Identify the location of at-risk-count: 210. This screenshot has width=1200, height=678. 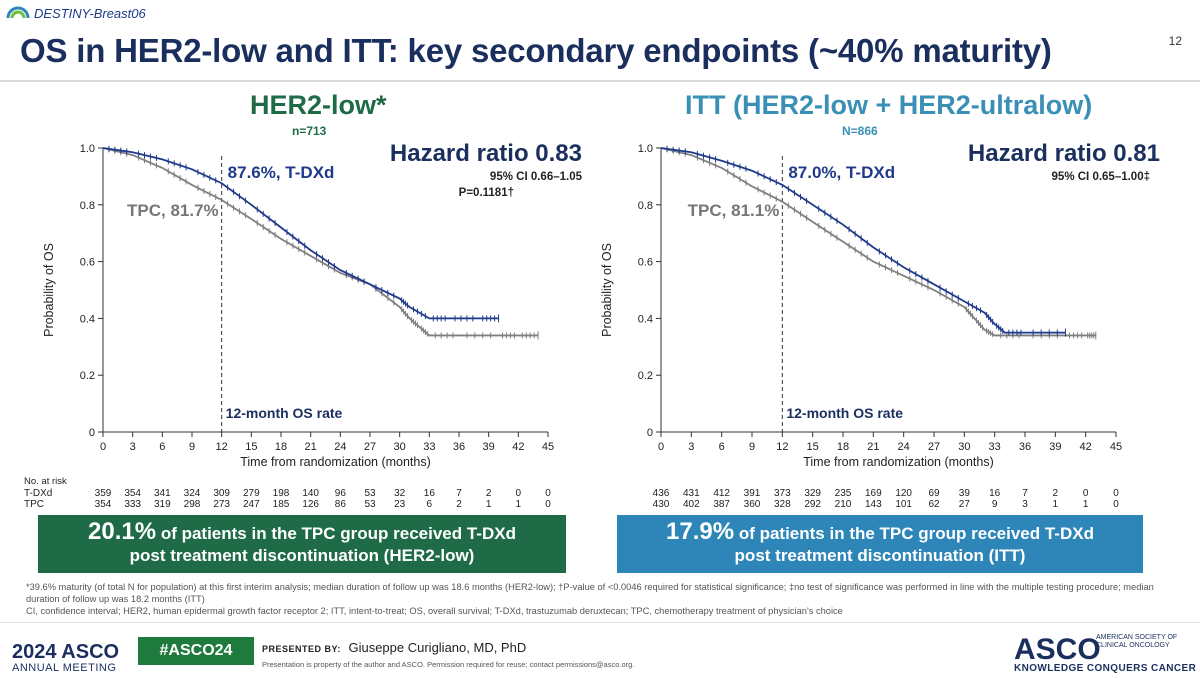
(843, 504).